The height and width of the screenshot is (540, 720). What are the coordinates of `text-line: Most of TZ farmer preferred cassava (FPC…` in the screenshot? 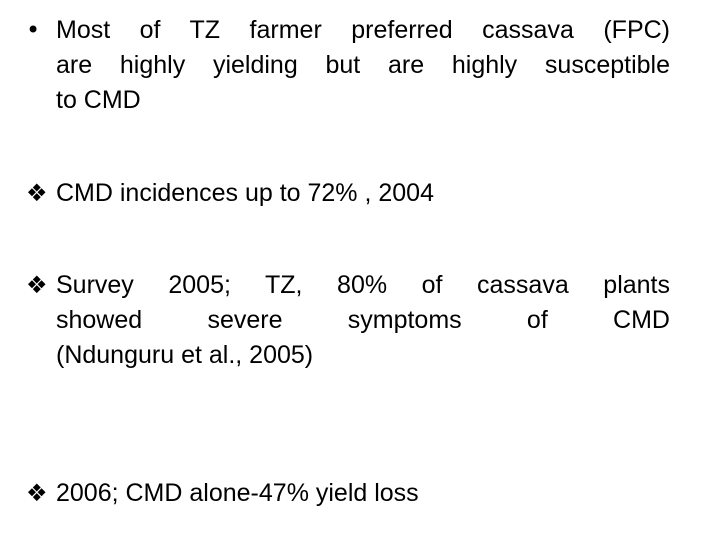 It's located at (363, 30).